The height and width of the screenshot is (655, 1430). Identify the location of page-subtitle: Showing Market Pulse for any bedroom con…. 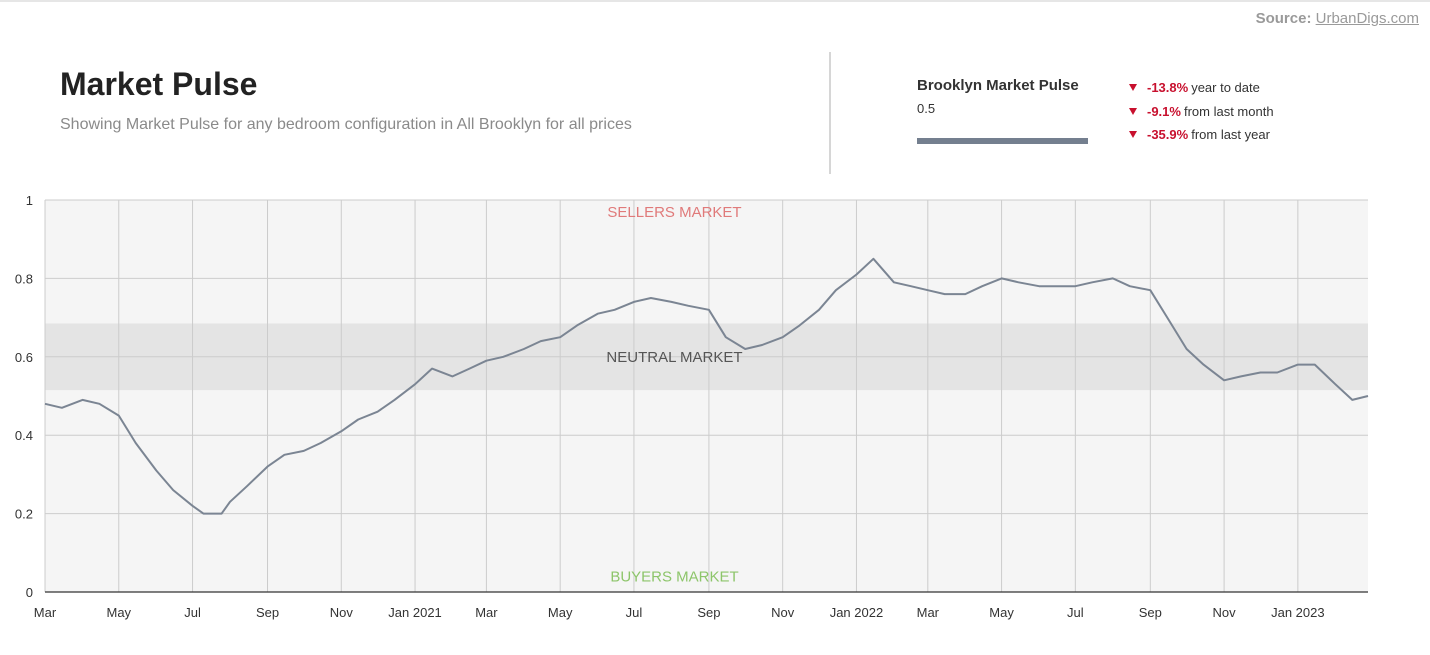
(346, 124).